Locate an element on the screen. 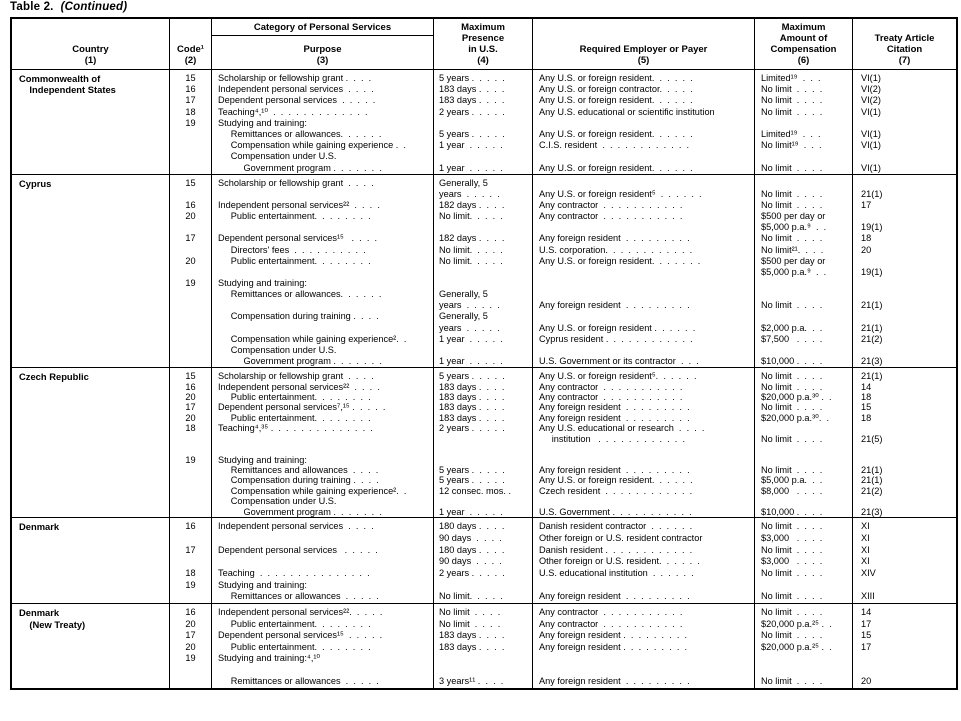 The width and height of the screenshot is (961, 721). cite-line: 20 is located at coordinates (866, 249).